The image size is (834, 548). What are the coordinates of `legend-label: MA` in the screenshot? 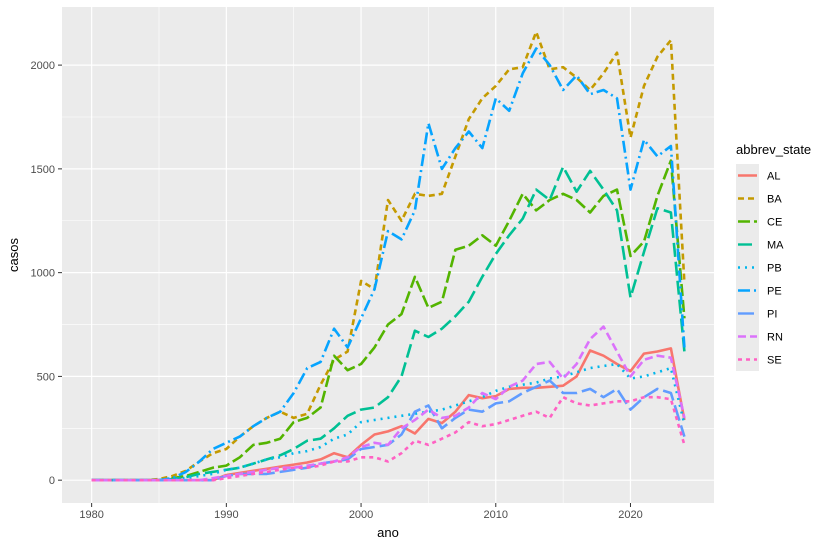 It's located at (775, 246).